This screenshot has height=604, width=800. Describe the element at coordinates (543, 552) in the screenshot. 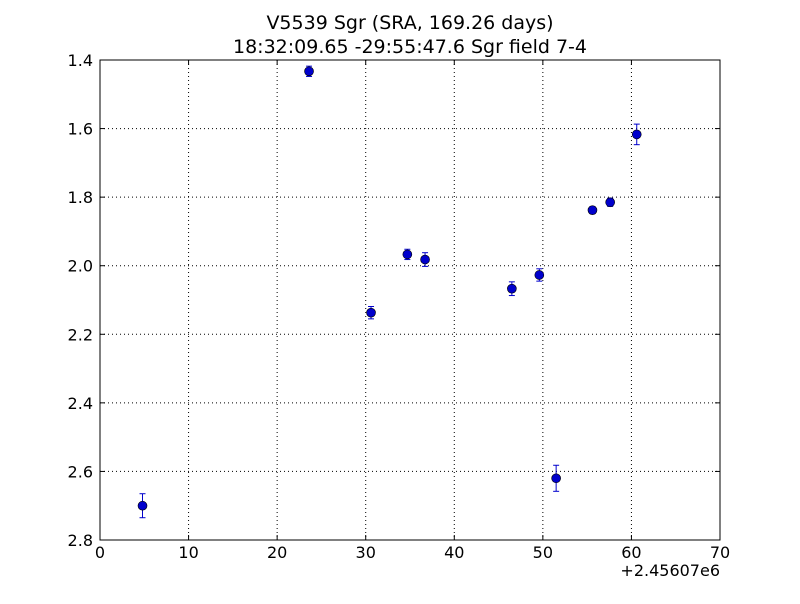

I see `x-tick-label: 50` at that location.